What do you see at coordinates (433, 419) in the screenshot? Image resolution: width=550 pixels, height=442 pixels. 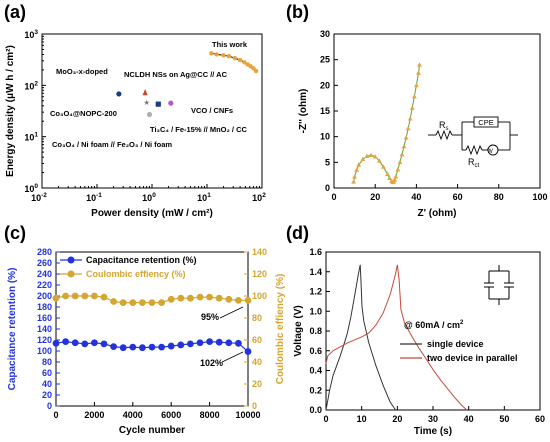 I see `panel-d-xtick-label: 30` at bounding box center [433, 419].